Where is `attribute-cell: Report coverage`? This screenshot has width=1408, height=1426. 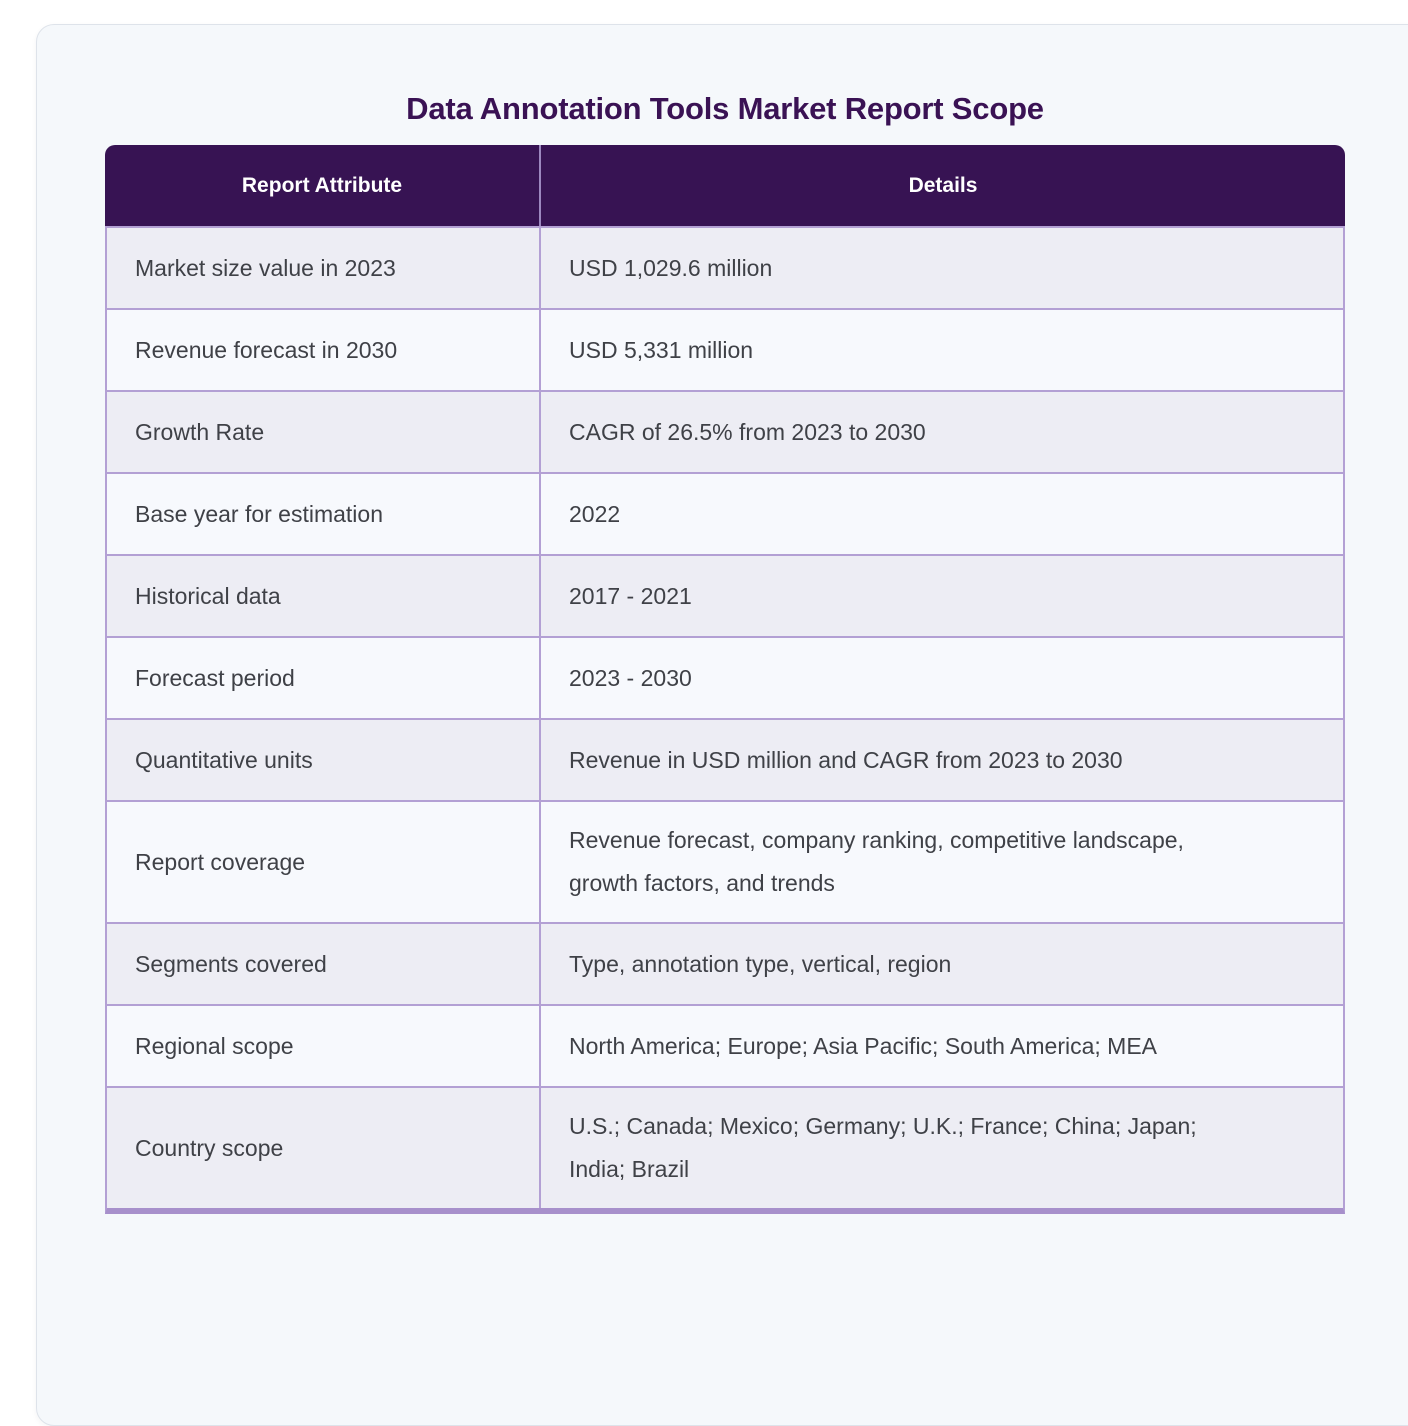 attribute-cell: Report coverage is located at coordinates (324, 862).